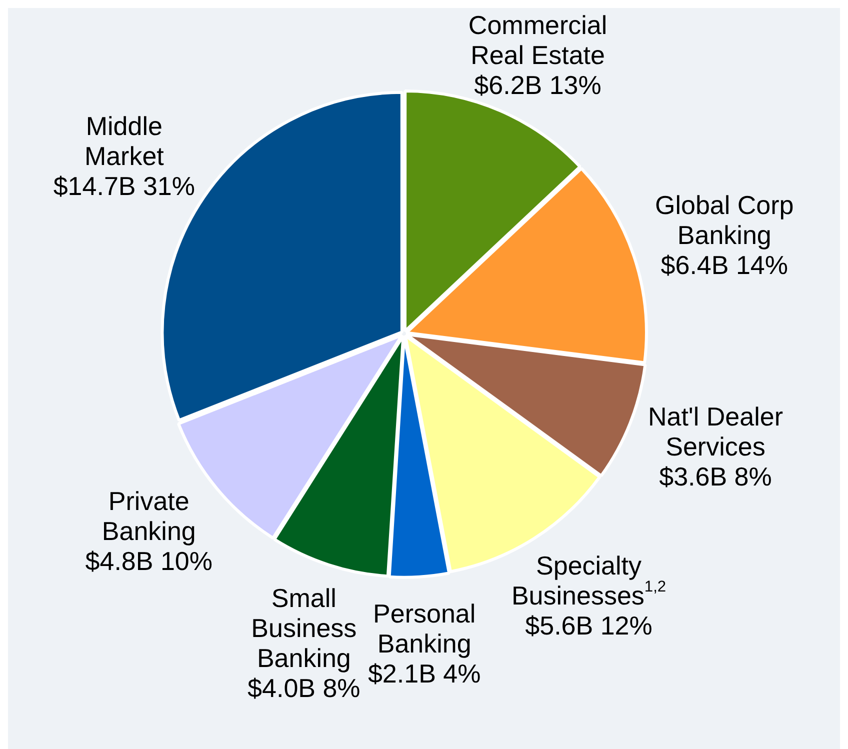  I want to click on data-label: $14.7B 31%, so click(124, 186).